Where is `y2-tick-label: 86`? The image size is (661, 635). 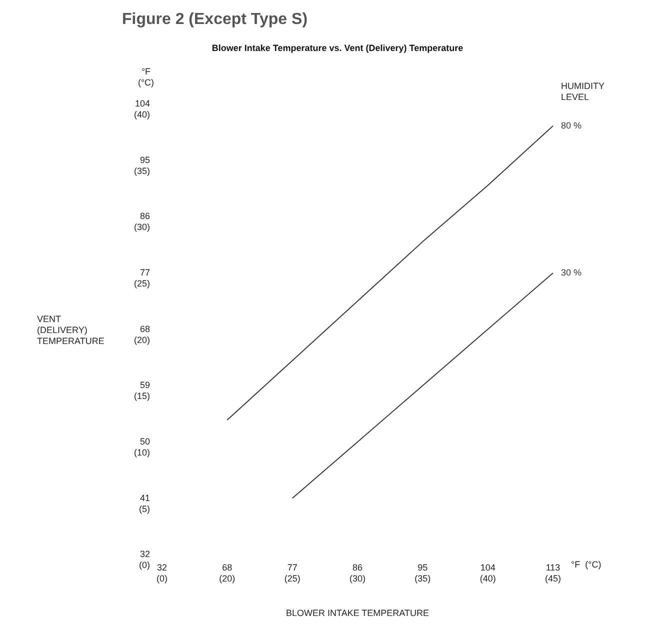 y2-tick-label: 86 is located at coordinates (145, 216).